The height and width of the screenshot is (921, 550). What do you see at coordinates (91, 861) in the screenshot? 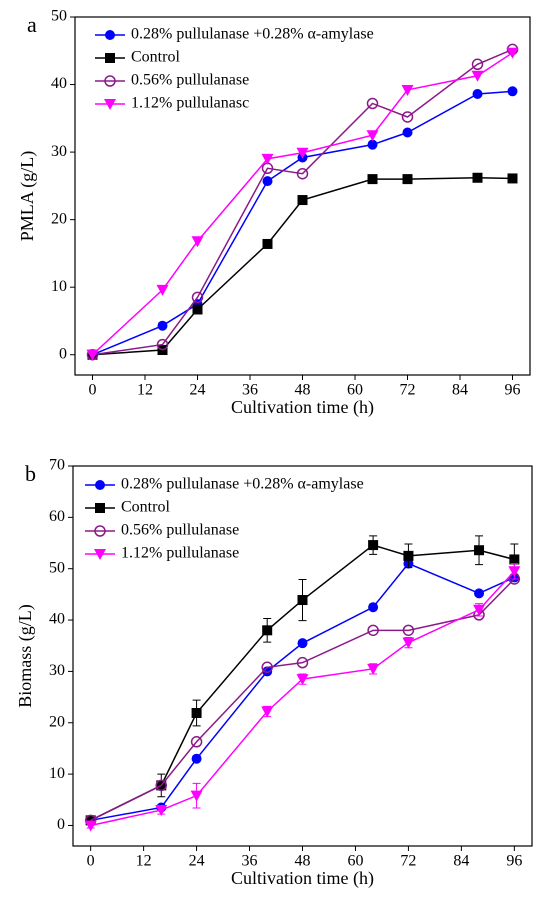
I see `x-tick-label: 0` at bounding box center [91, 861].